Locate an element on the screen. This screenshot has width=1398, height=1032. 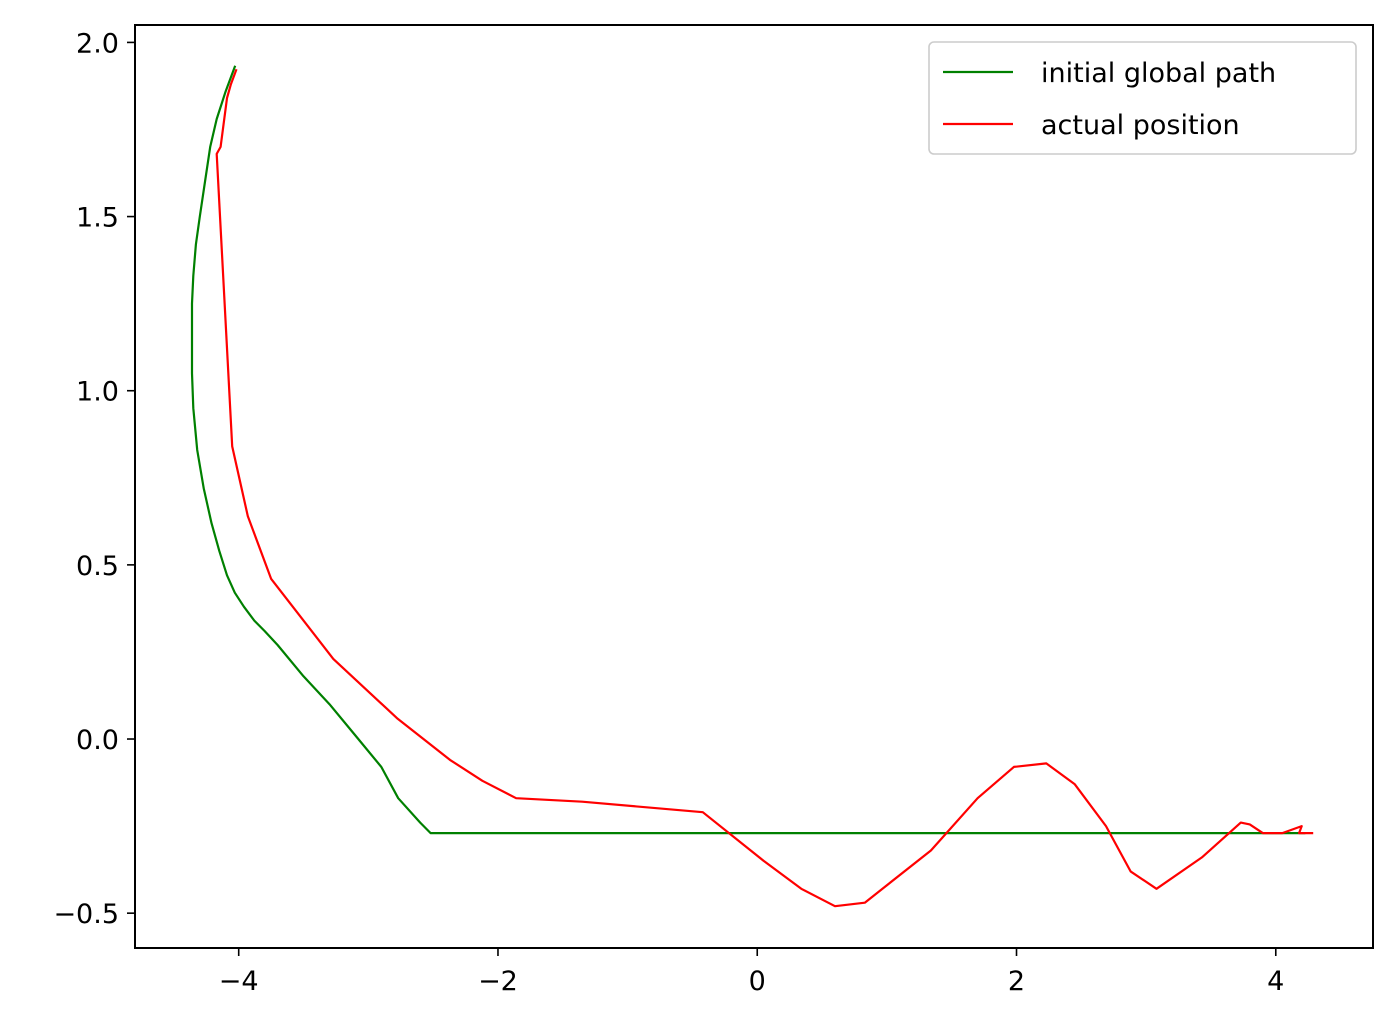
x-tick-label: −4 is located at coordinates (239, 981).